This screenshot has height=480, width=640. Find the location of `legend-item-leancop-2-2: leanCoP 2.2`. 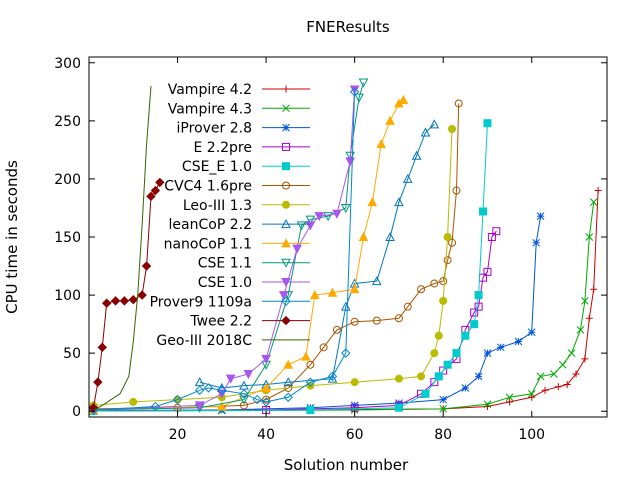

legend-item-leancop-2-2: leanCoP 2.2 is located at coordinates (239, 225).